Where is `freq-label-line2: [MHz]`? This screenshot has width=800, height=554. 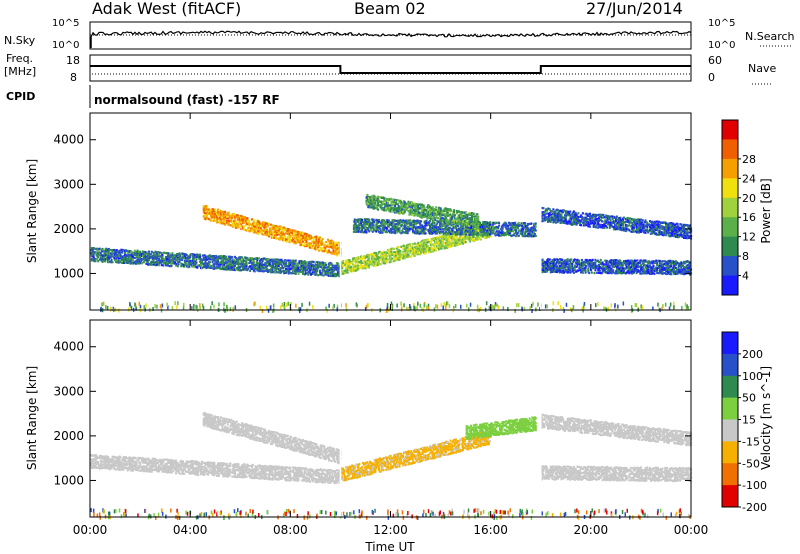
freq-label-line2: [MHz] is located at coordinates (20, 71).